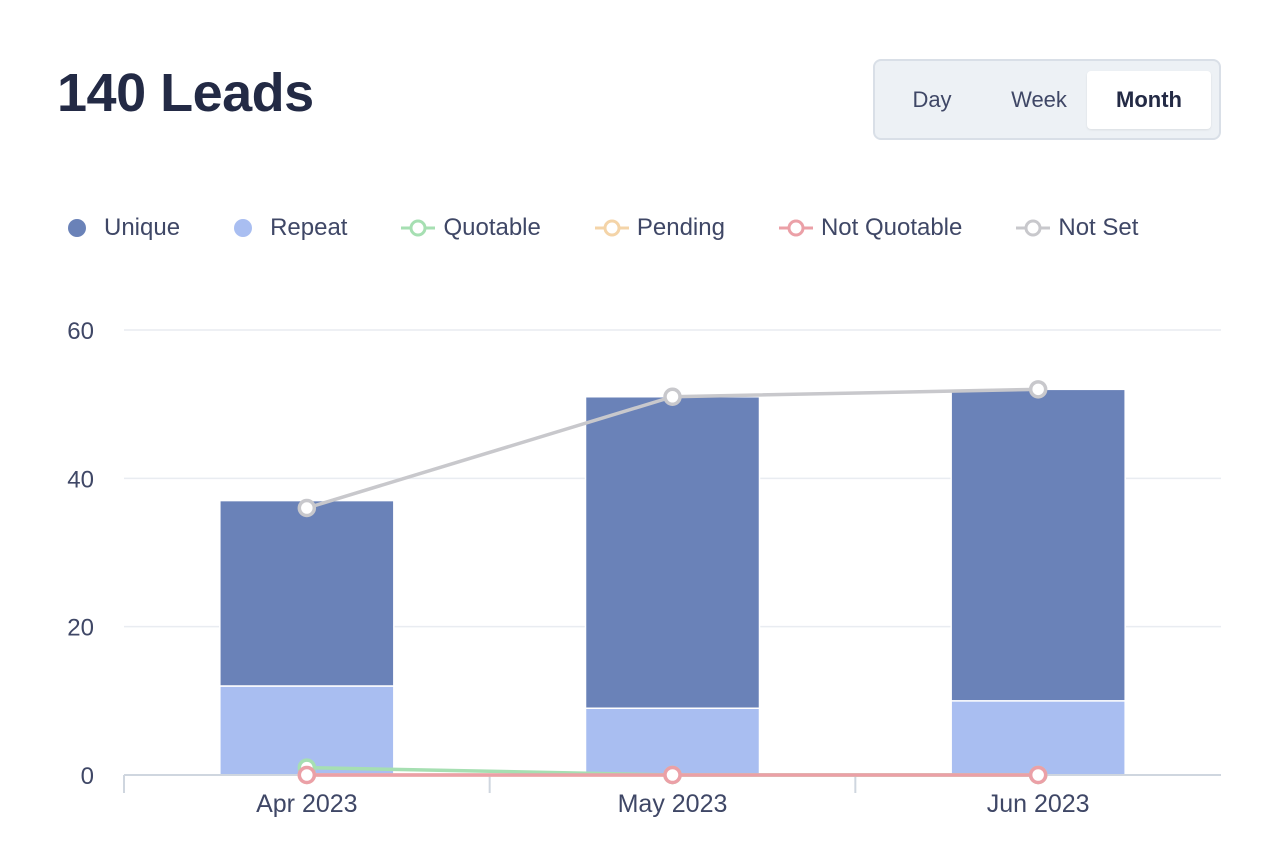  I want to click on x-tick-label: May 2023, so click(673, 804).